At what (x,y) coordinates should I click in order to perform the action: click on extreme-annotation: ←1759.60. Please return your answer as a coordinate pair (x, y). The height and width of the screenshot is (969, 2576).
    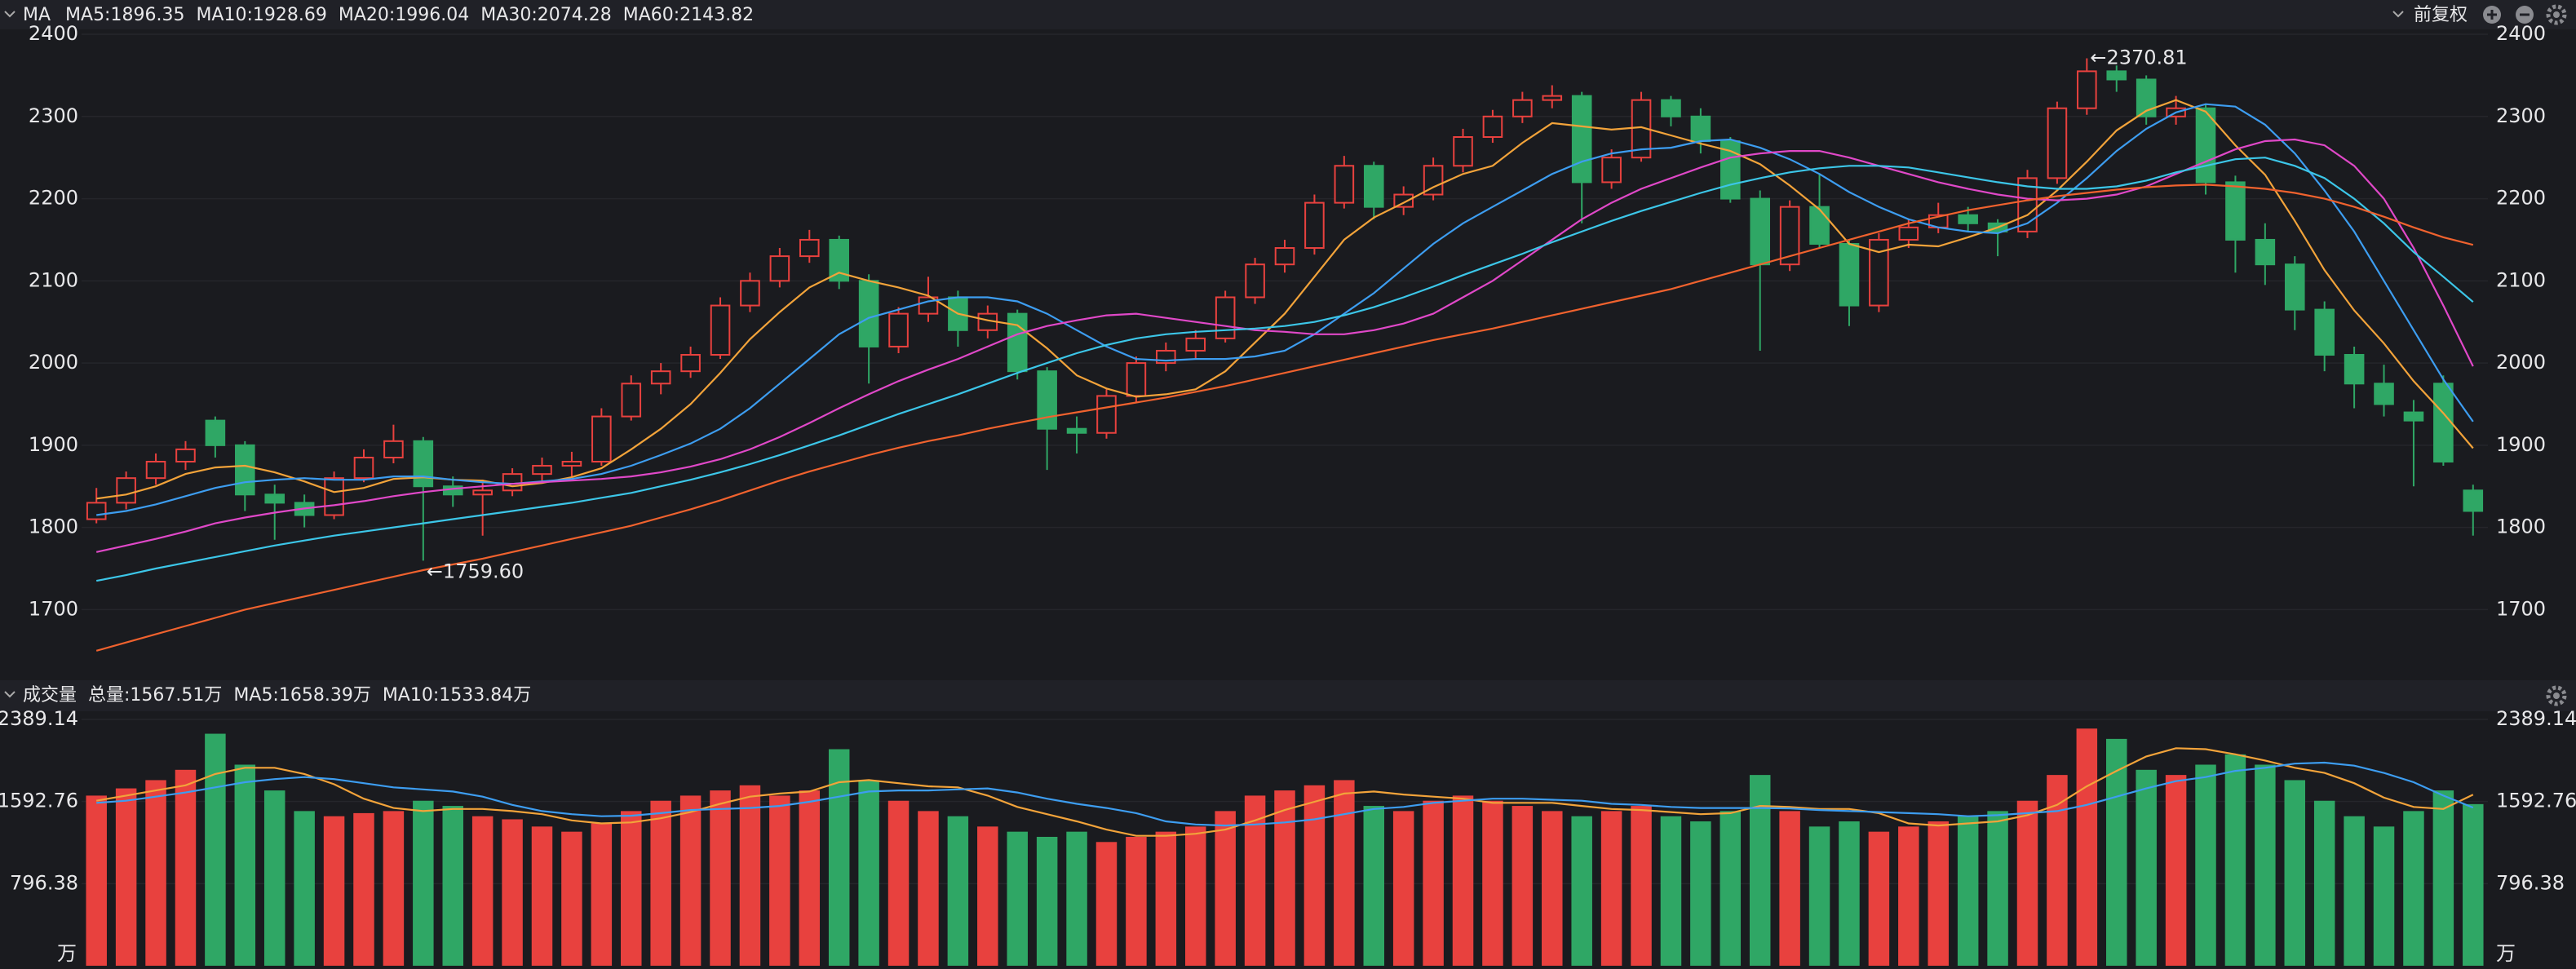
    Looking at the image, I should click on (475, 571).